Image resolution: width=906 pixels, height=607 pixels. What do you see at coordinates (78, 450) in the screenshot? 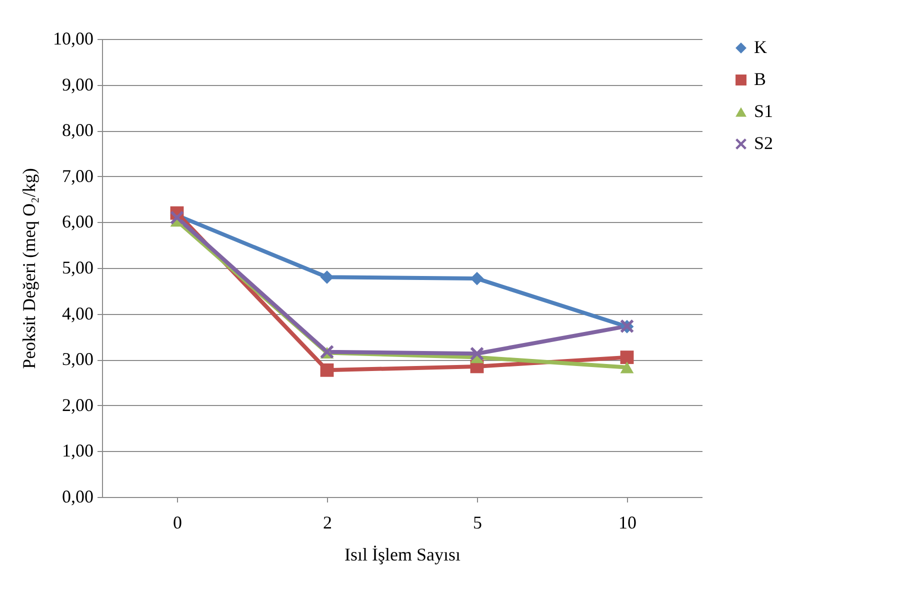
I see `y-tick-label: 1,00` at bounding box center [78, 450].